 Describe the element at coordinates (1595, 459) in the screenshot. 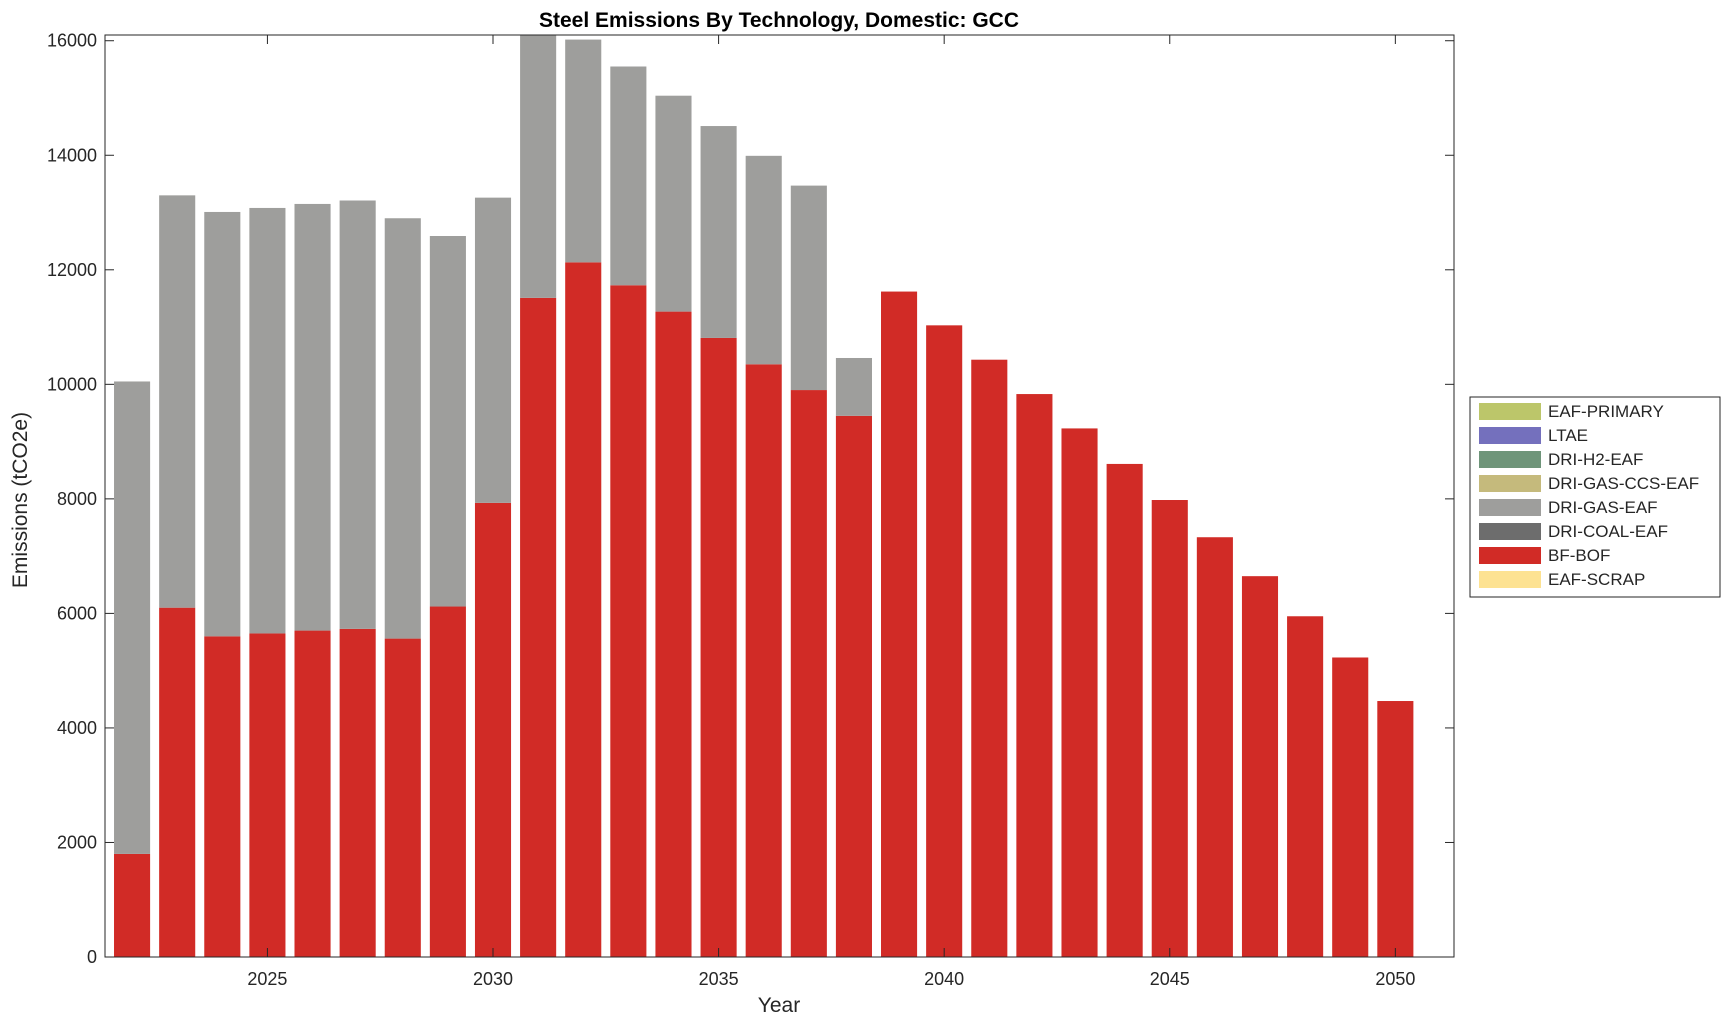

I see `legend-label-dri-h2-eaf: DRI-H2-EAF` at that location.